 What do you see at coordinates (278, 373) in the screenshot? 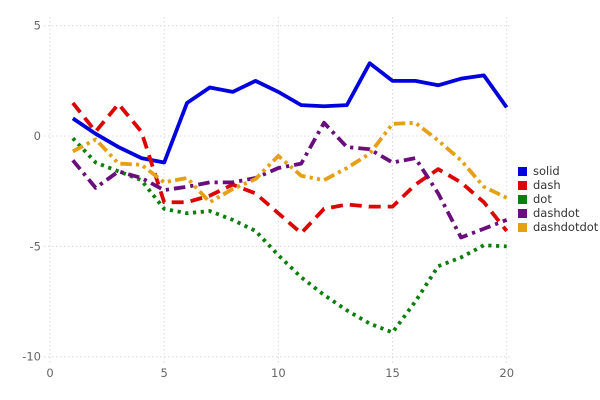
I see `x-tick-label: 10` at bounding box center [278, 373].